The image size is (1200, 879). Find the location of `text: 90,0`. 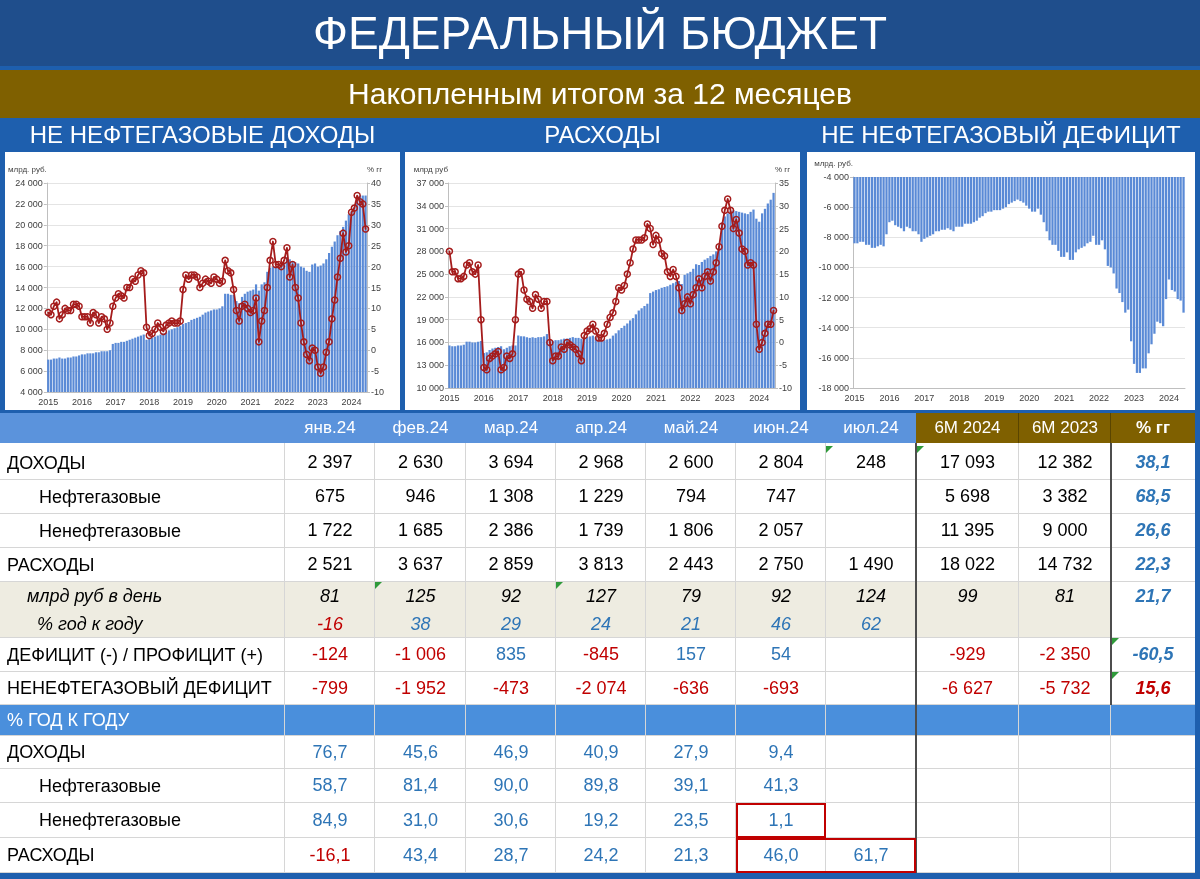

text: 90,0 is located at coordinates (511, 785).